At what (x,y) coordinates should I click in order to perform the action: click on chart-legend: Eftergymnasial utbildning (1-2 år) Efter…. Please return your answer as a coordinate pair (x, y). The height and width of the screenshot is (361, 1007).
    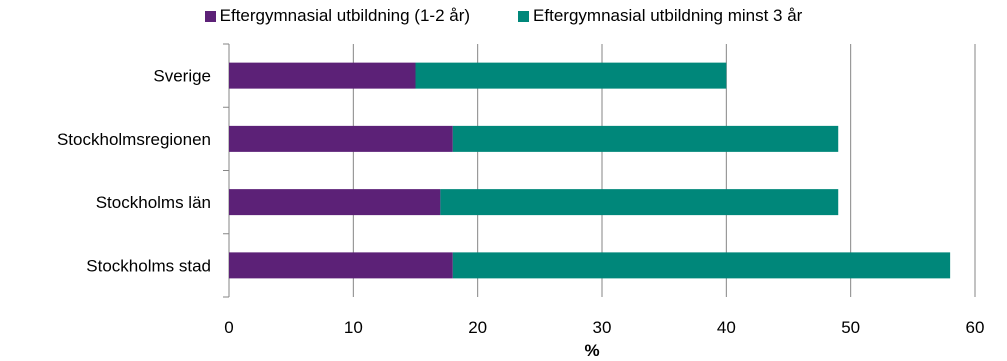
    Looking at the image, I should click on (503, 16).